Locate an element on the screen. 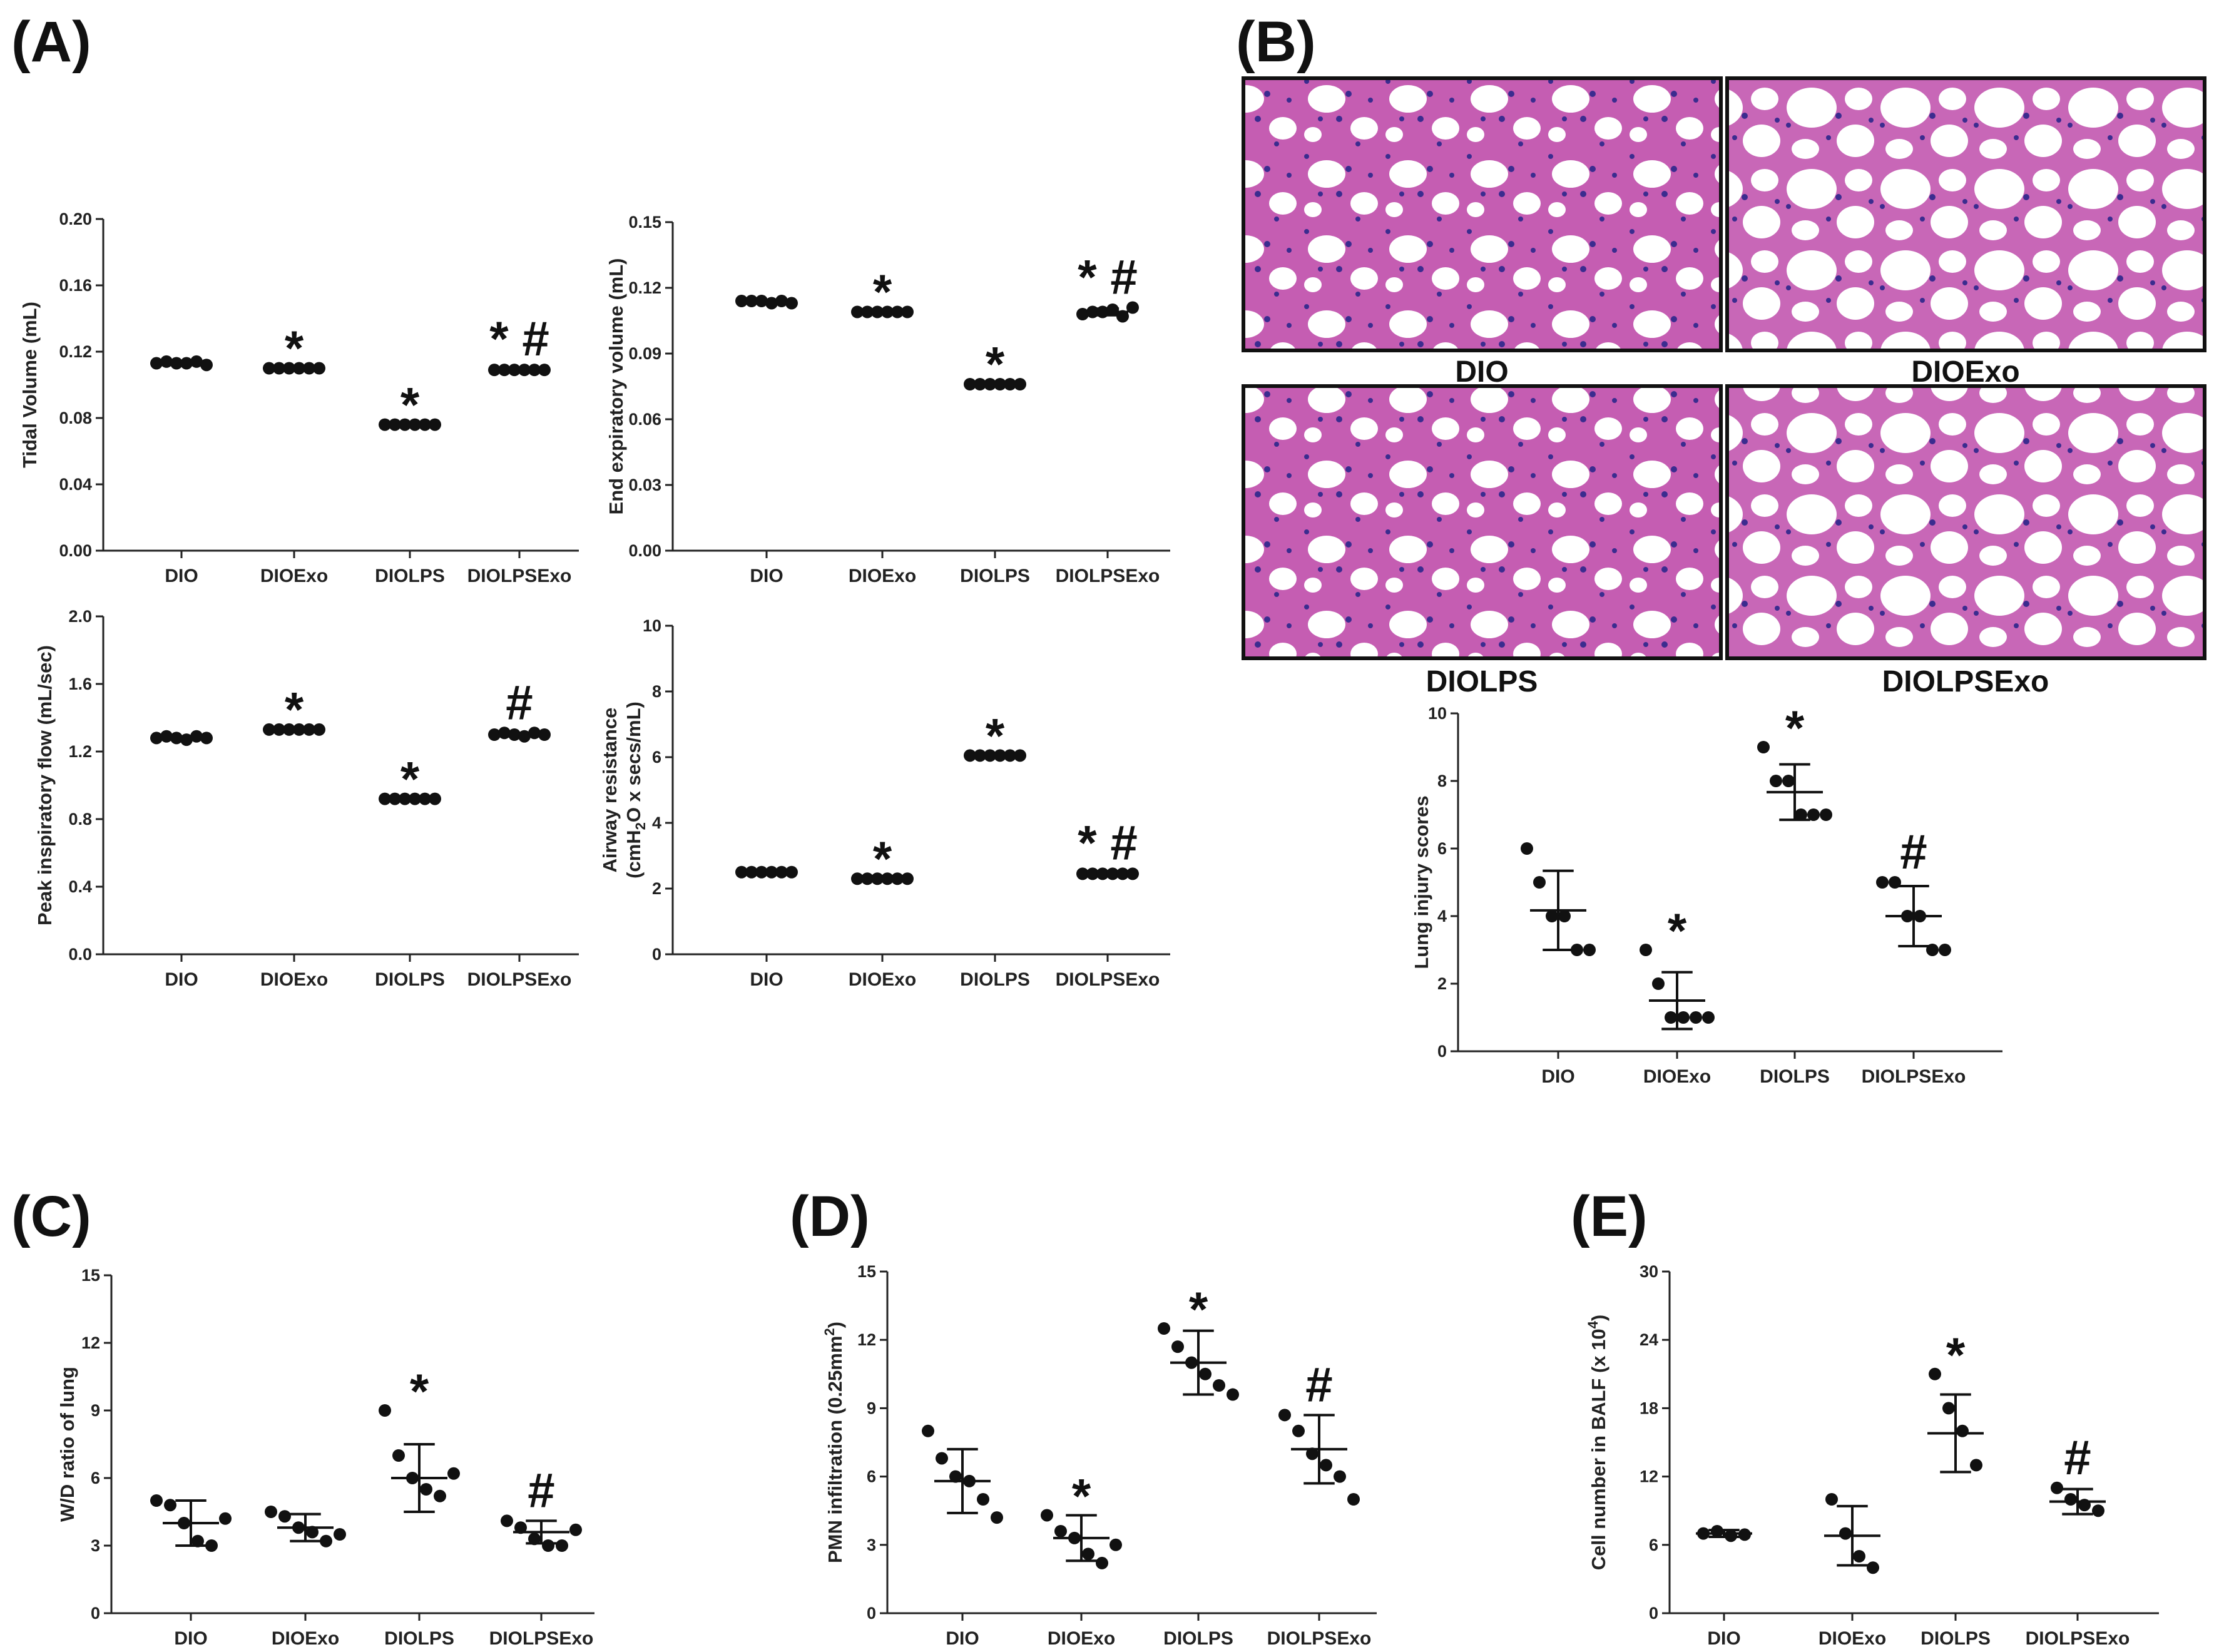  y-tick-label: 0.20 is located at coordinates (75, 219).